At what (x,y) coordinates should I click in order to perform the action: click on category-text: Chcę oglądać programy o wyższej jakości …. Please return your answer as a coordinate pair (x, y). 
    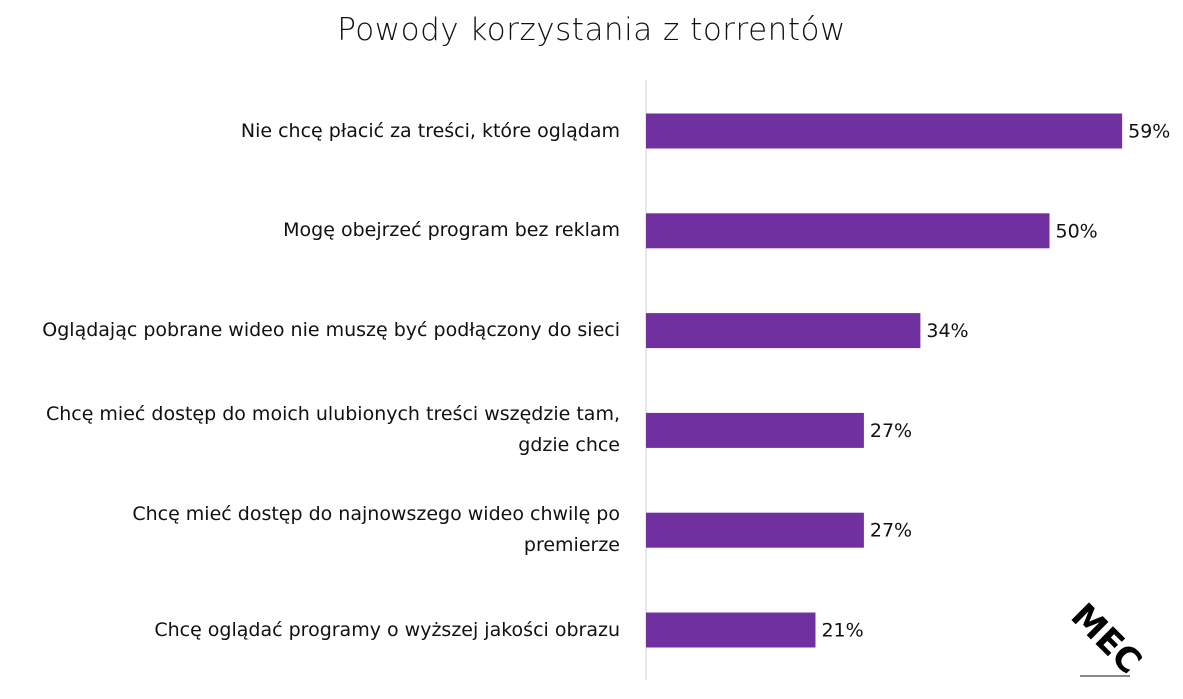
    Looking at the image, I should click on (387, 629).